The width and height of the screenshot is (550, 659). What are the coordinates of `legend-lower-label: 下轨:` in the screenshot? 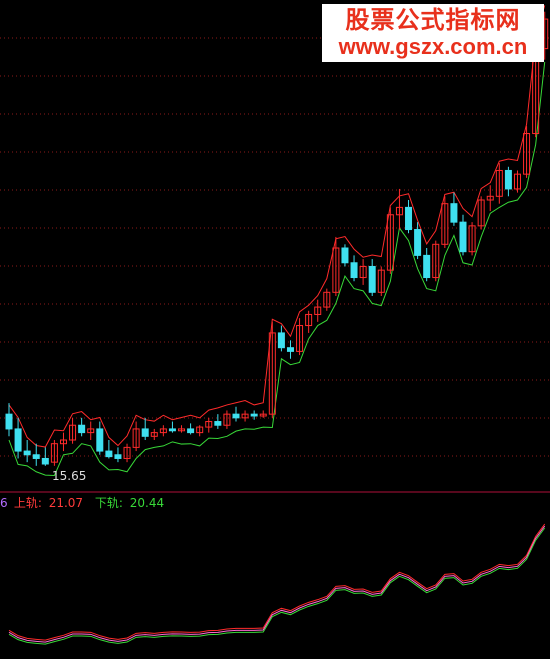 It's located at (108, 503).